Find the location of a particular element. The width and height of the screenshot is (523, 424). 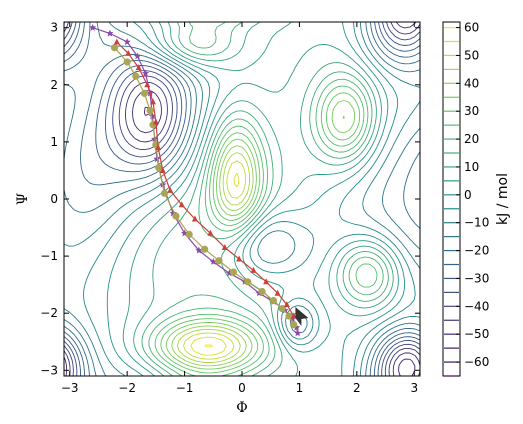

colorbar-tick-label: 10 is located at coordinates (471, 167).